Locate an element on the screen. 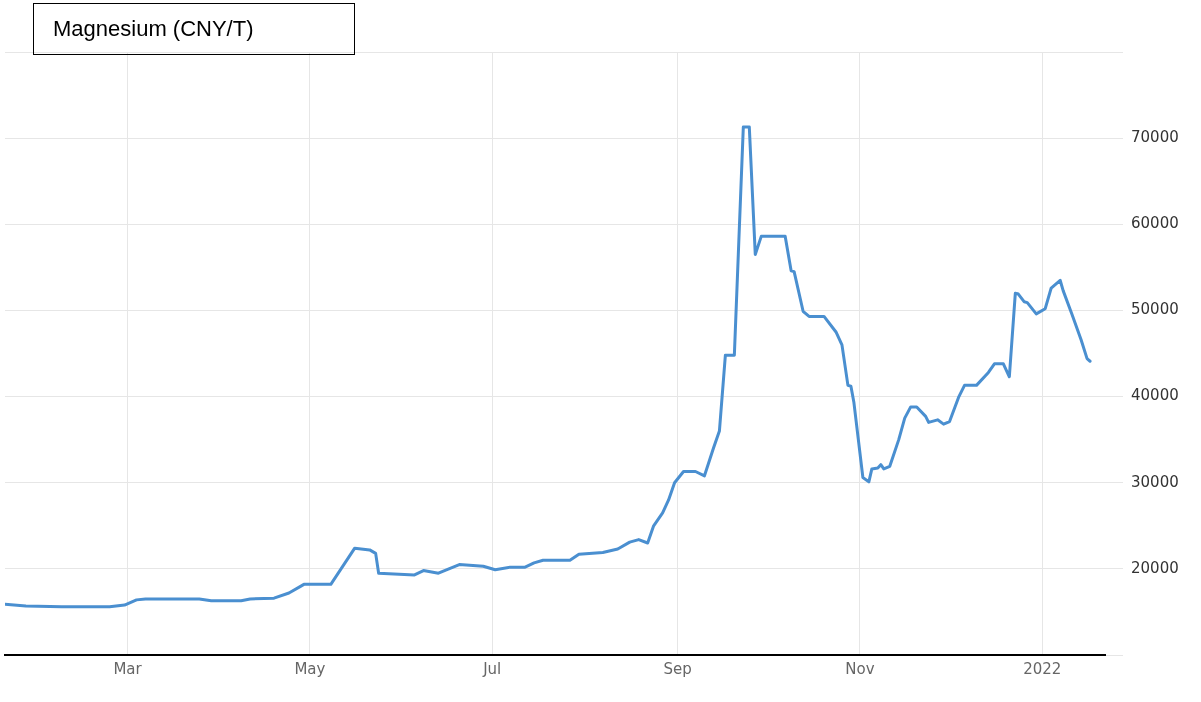  y-tick-label: 30000 is located at coordinates (1155, 481).